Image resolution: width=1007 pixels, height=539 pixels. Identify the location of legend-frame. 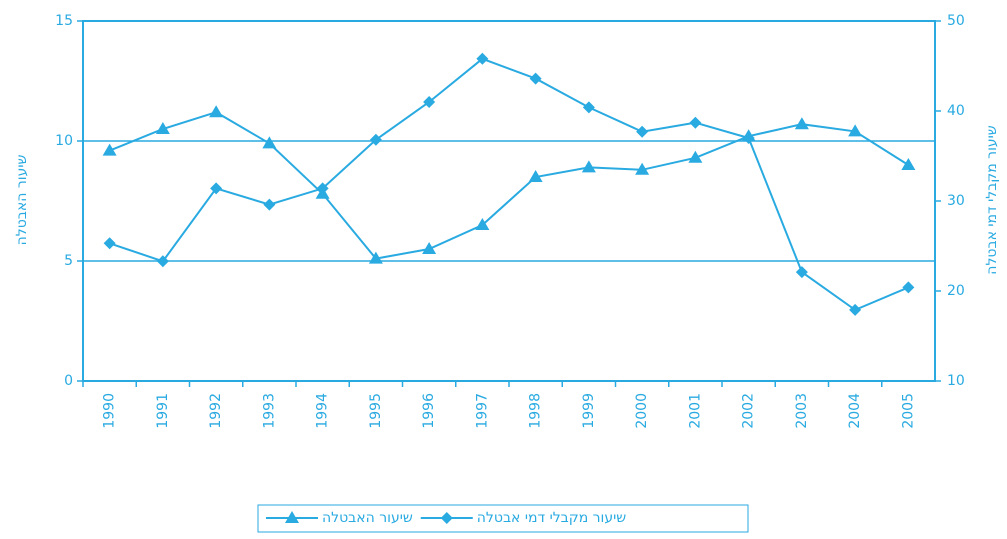
(503, 518).